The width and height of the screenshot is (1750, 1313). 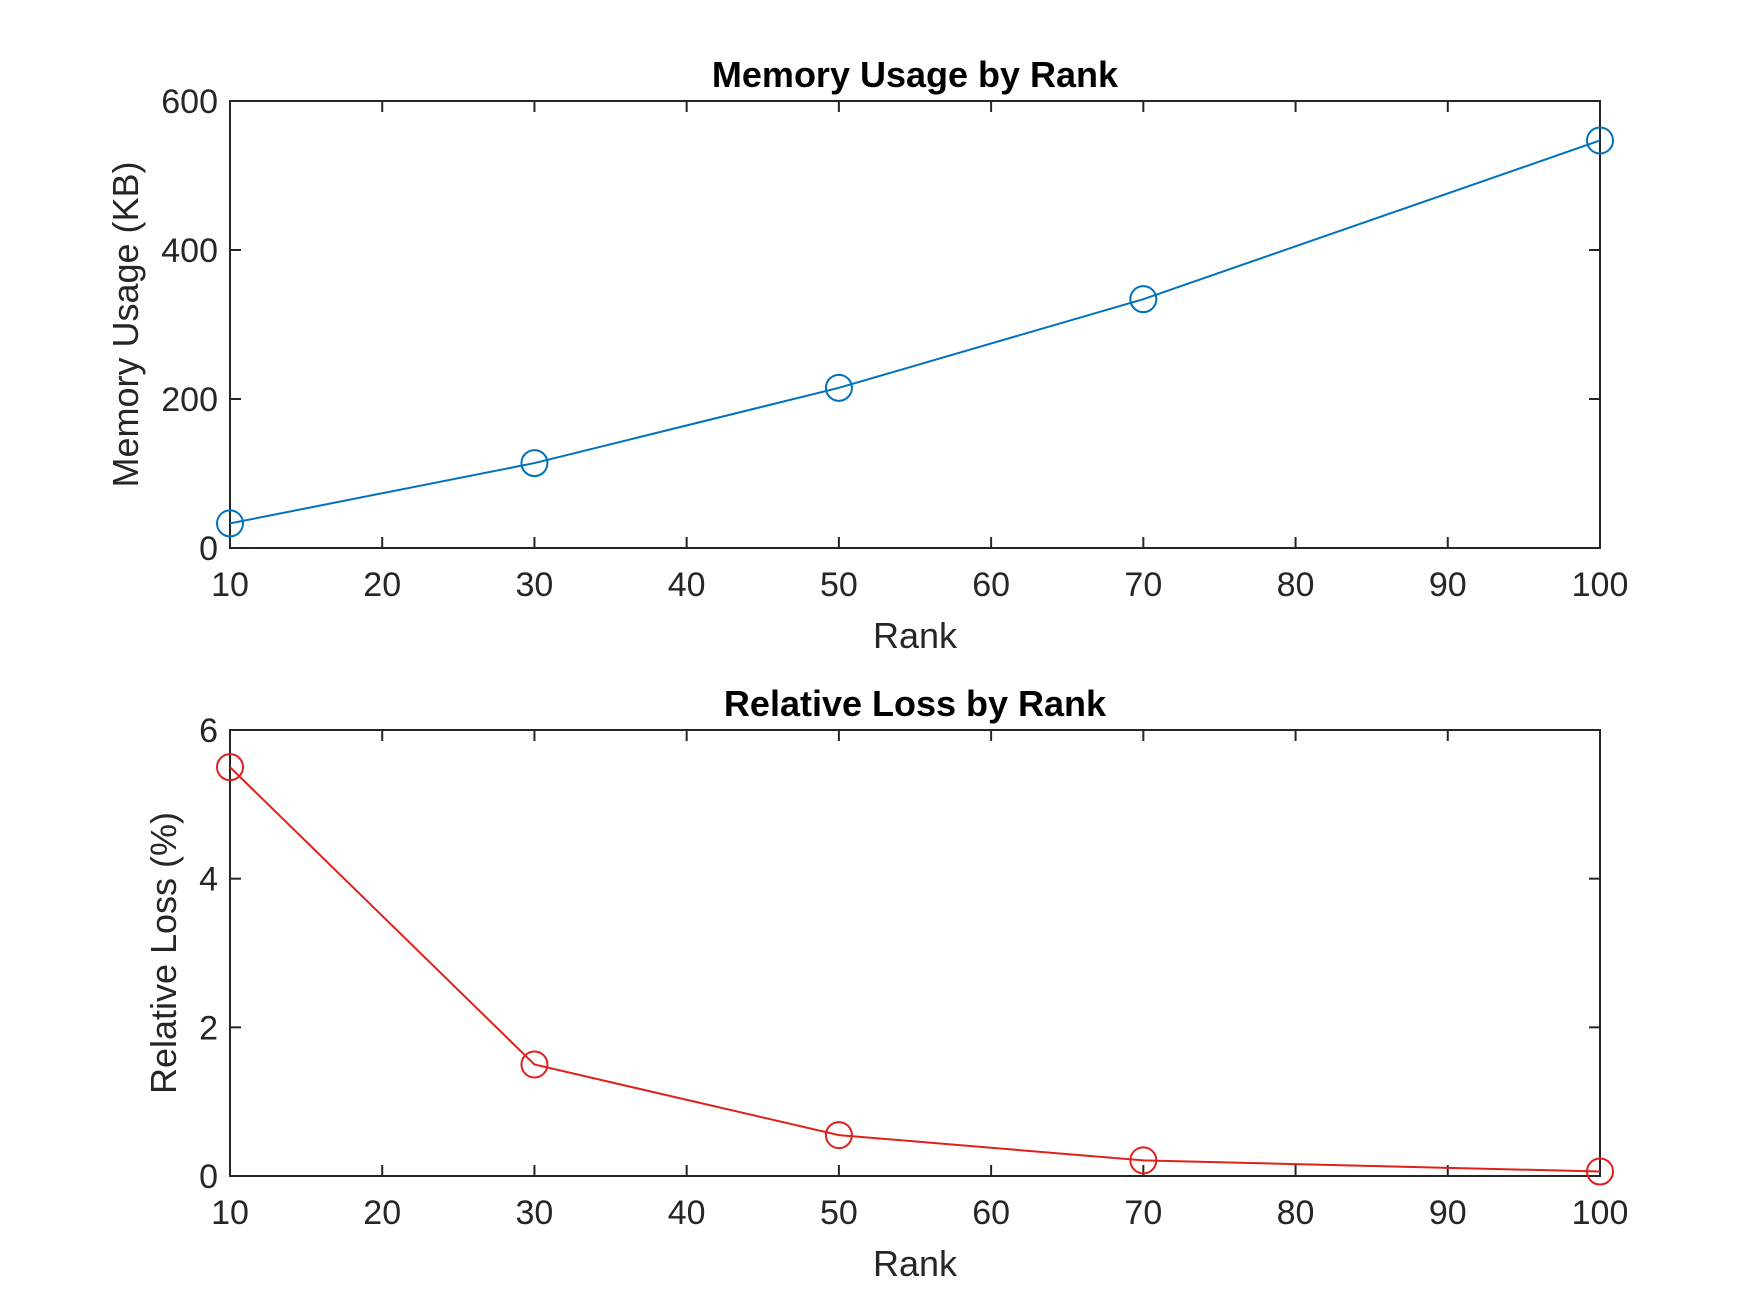 I want to click on loss-y-tick-label: 2, so click(x=208, y=1028).